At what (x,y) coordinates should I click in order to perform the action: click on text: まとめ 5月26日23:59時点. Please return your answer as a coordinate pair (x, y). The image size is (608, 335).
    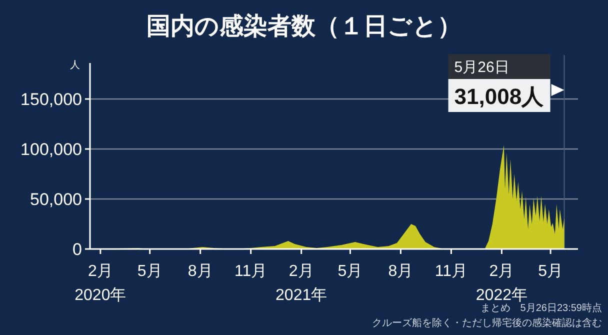
    Looking at the image, I should click on (541, 308).